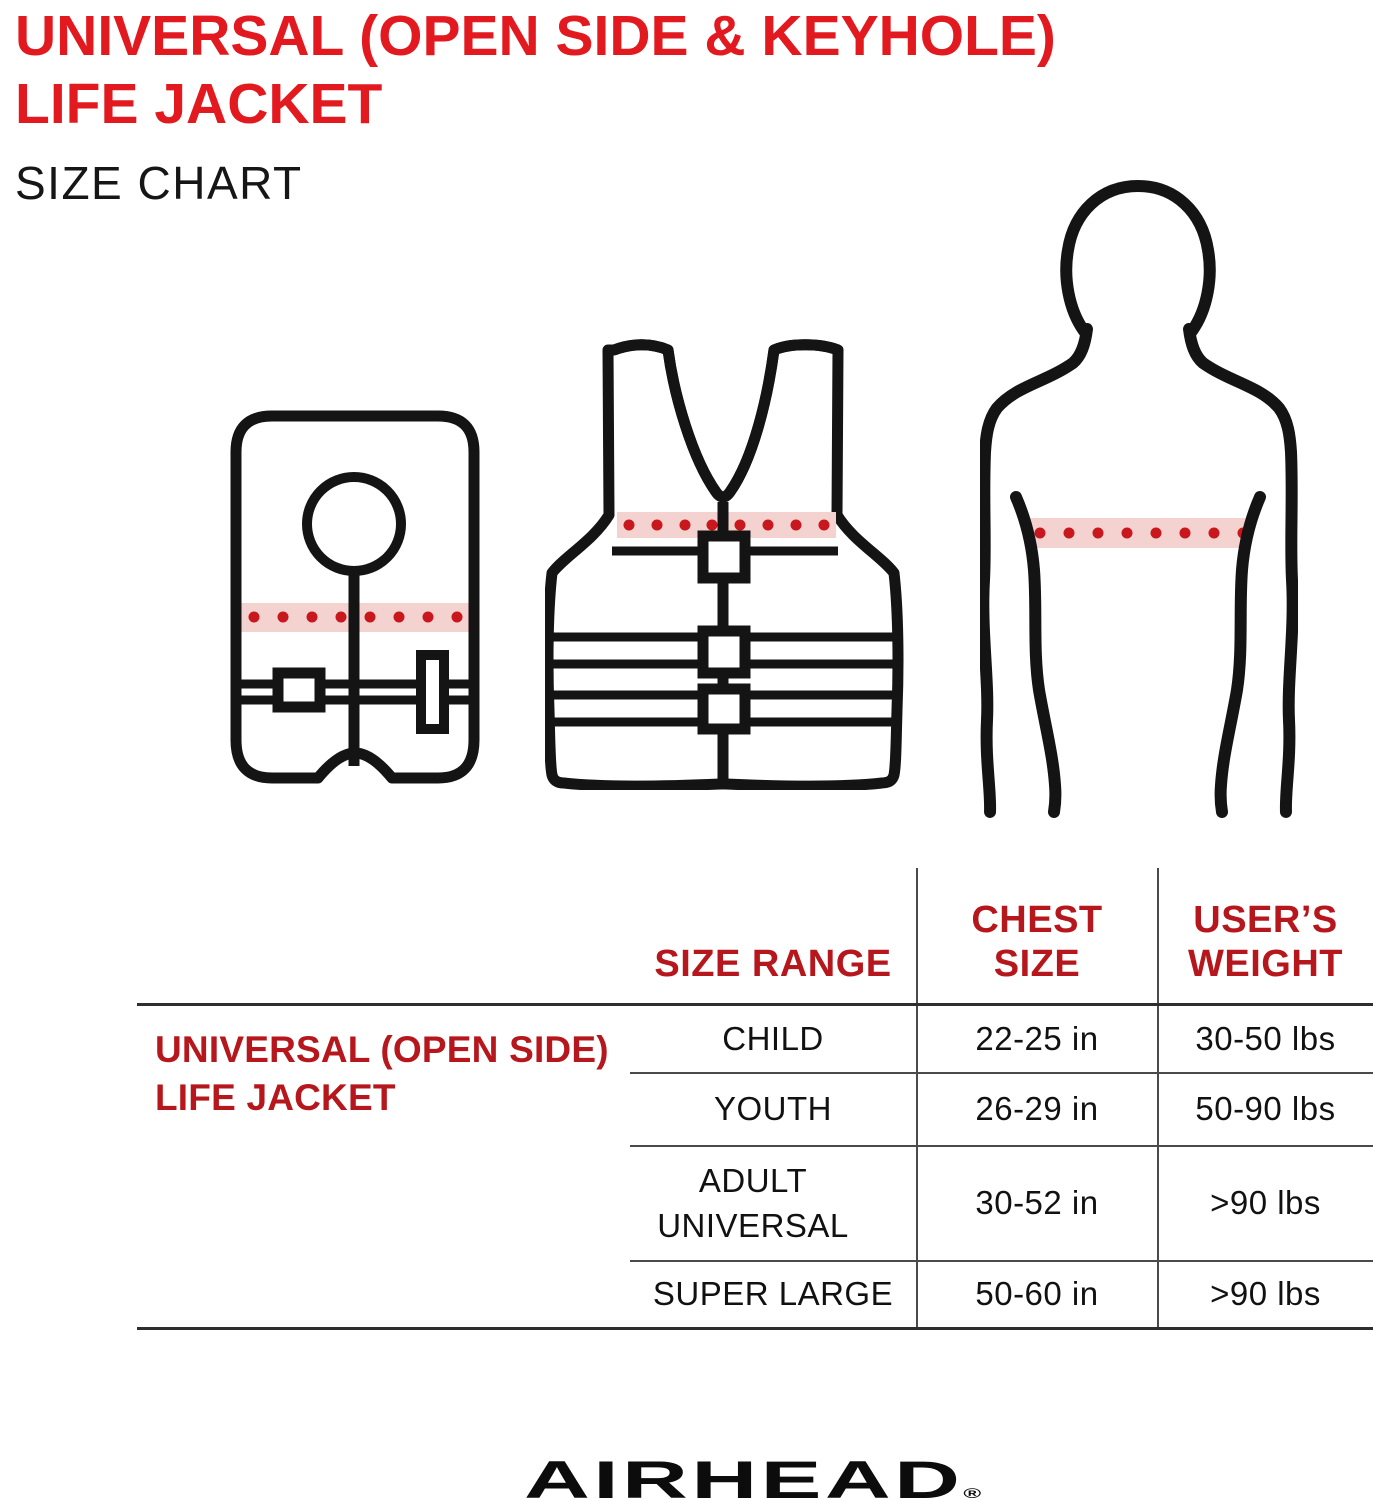  I want to click on airhead-logo: AIRHEAD®, so click(754, 1475).